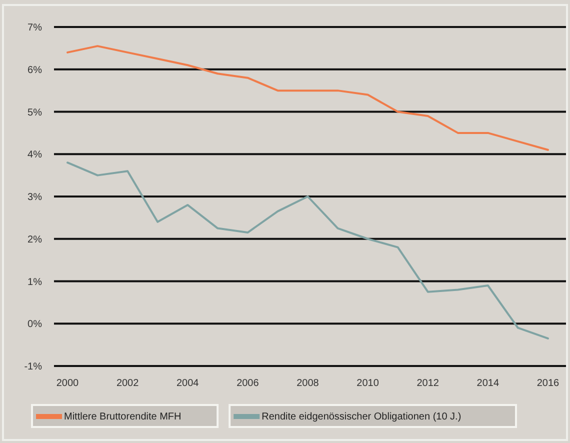  What do you see at coordinates (362, 417) in the screenshot?
I see `legend-label: Rendite eidgenössischer Obligationen (10 J.)` at bounding box center [362, 417].